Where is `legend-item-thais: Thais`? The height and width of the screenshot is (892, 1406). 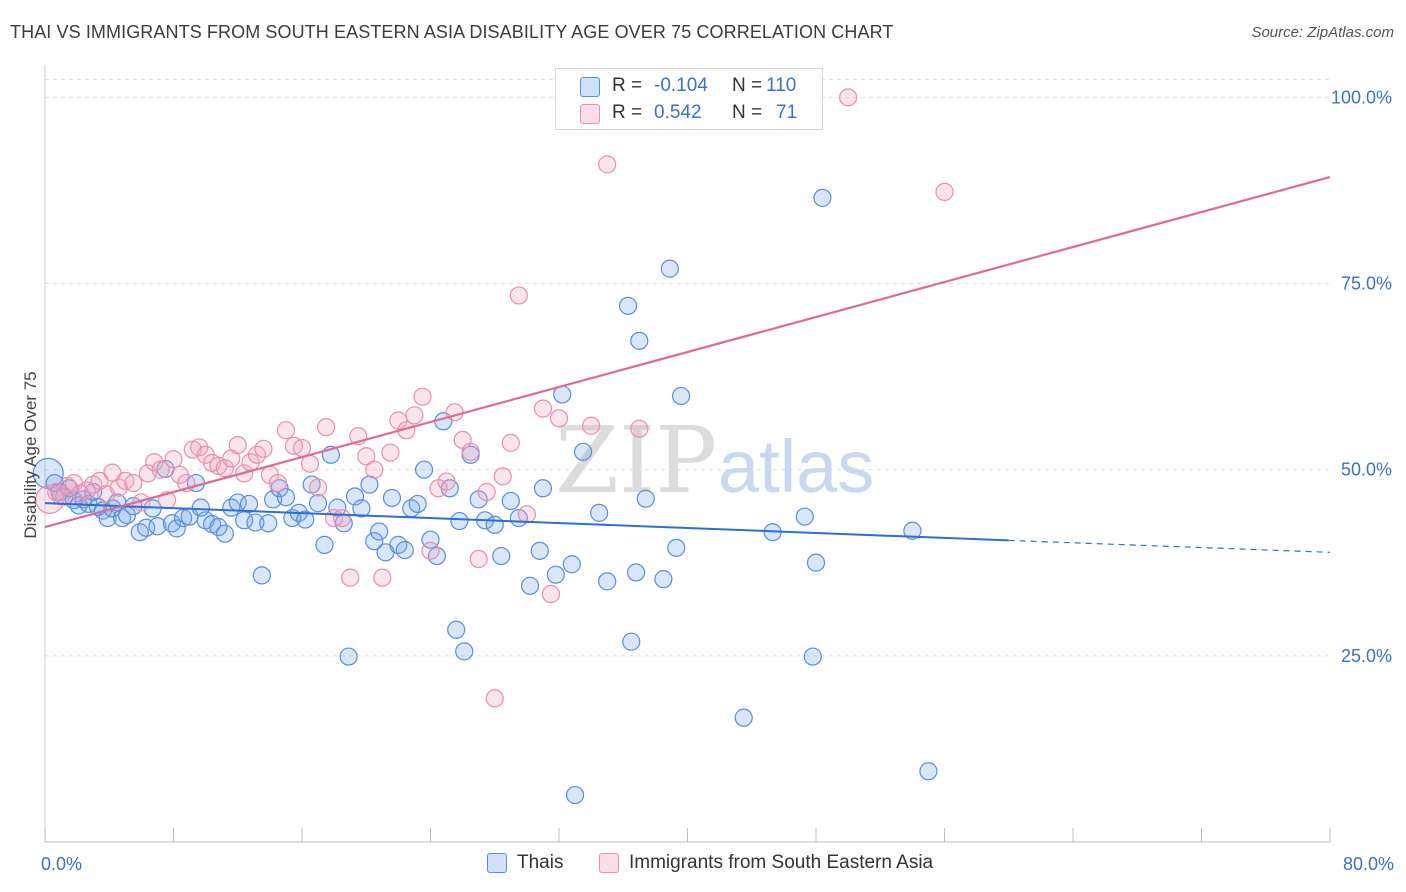 legend-item-thais: Thais is located at coordinates (525, 863).